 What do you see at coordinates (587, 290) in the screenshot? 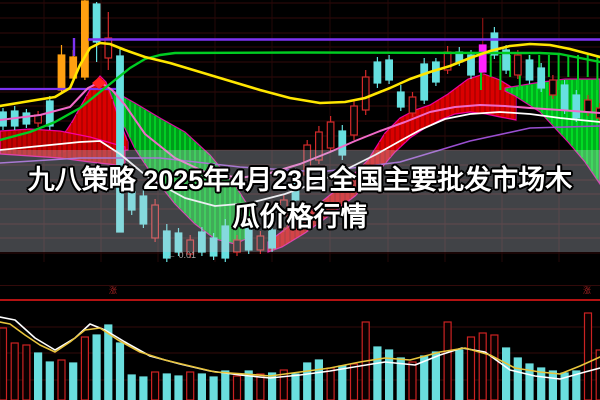
I see `watermark-glyph-right: 涨` at bounding box center [587, 290].